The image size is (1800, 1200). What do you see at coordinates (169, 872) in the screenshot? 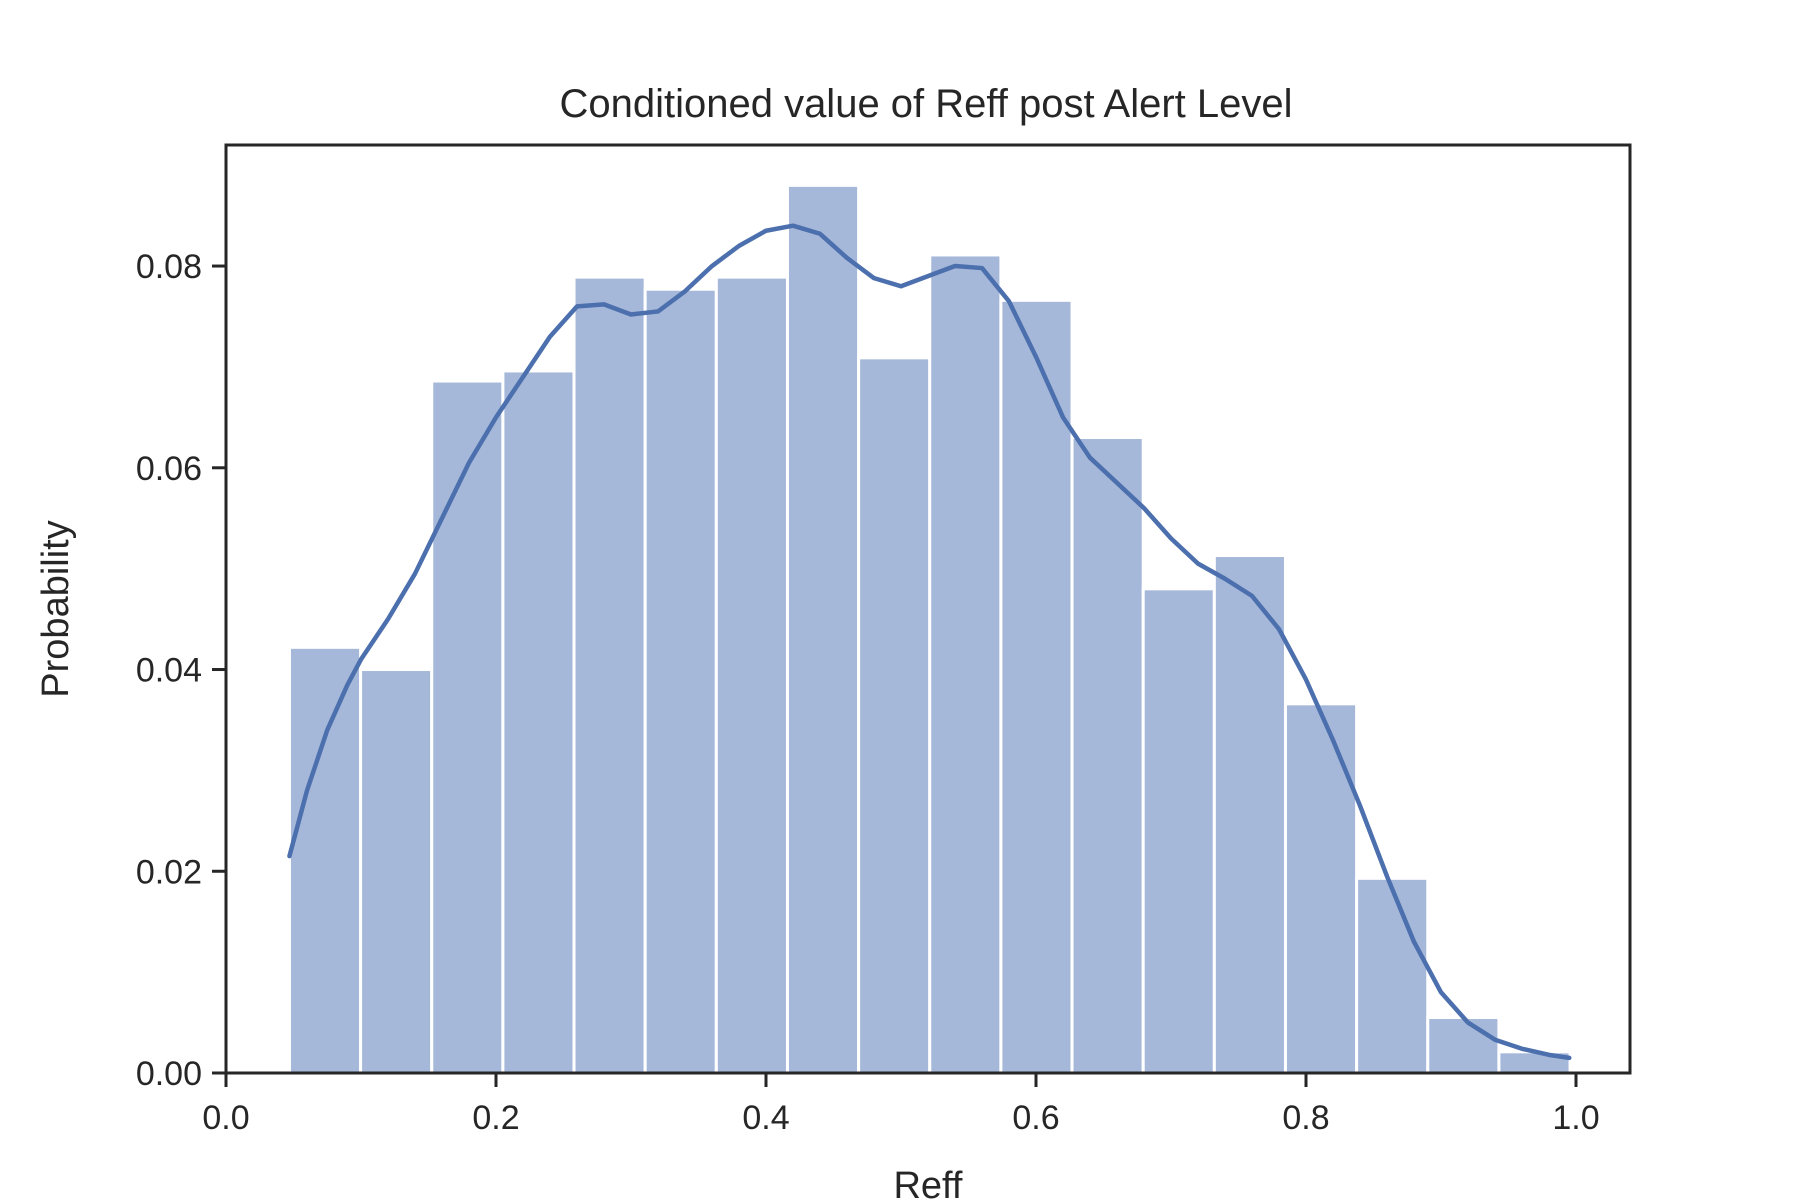
I see `y-tick-label: 0.02` at bounding box center [169, 872].